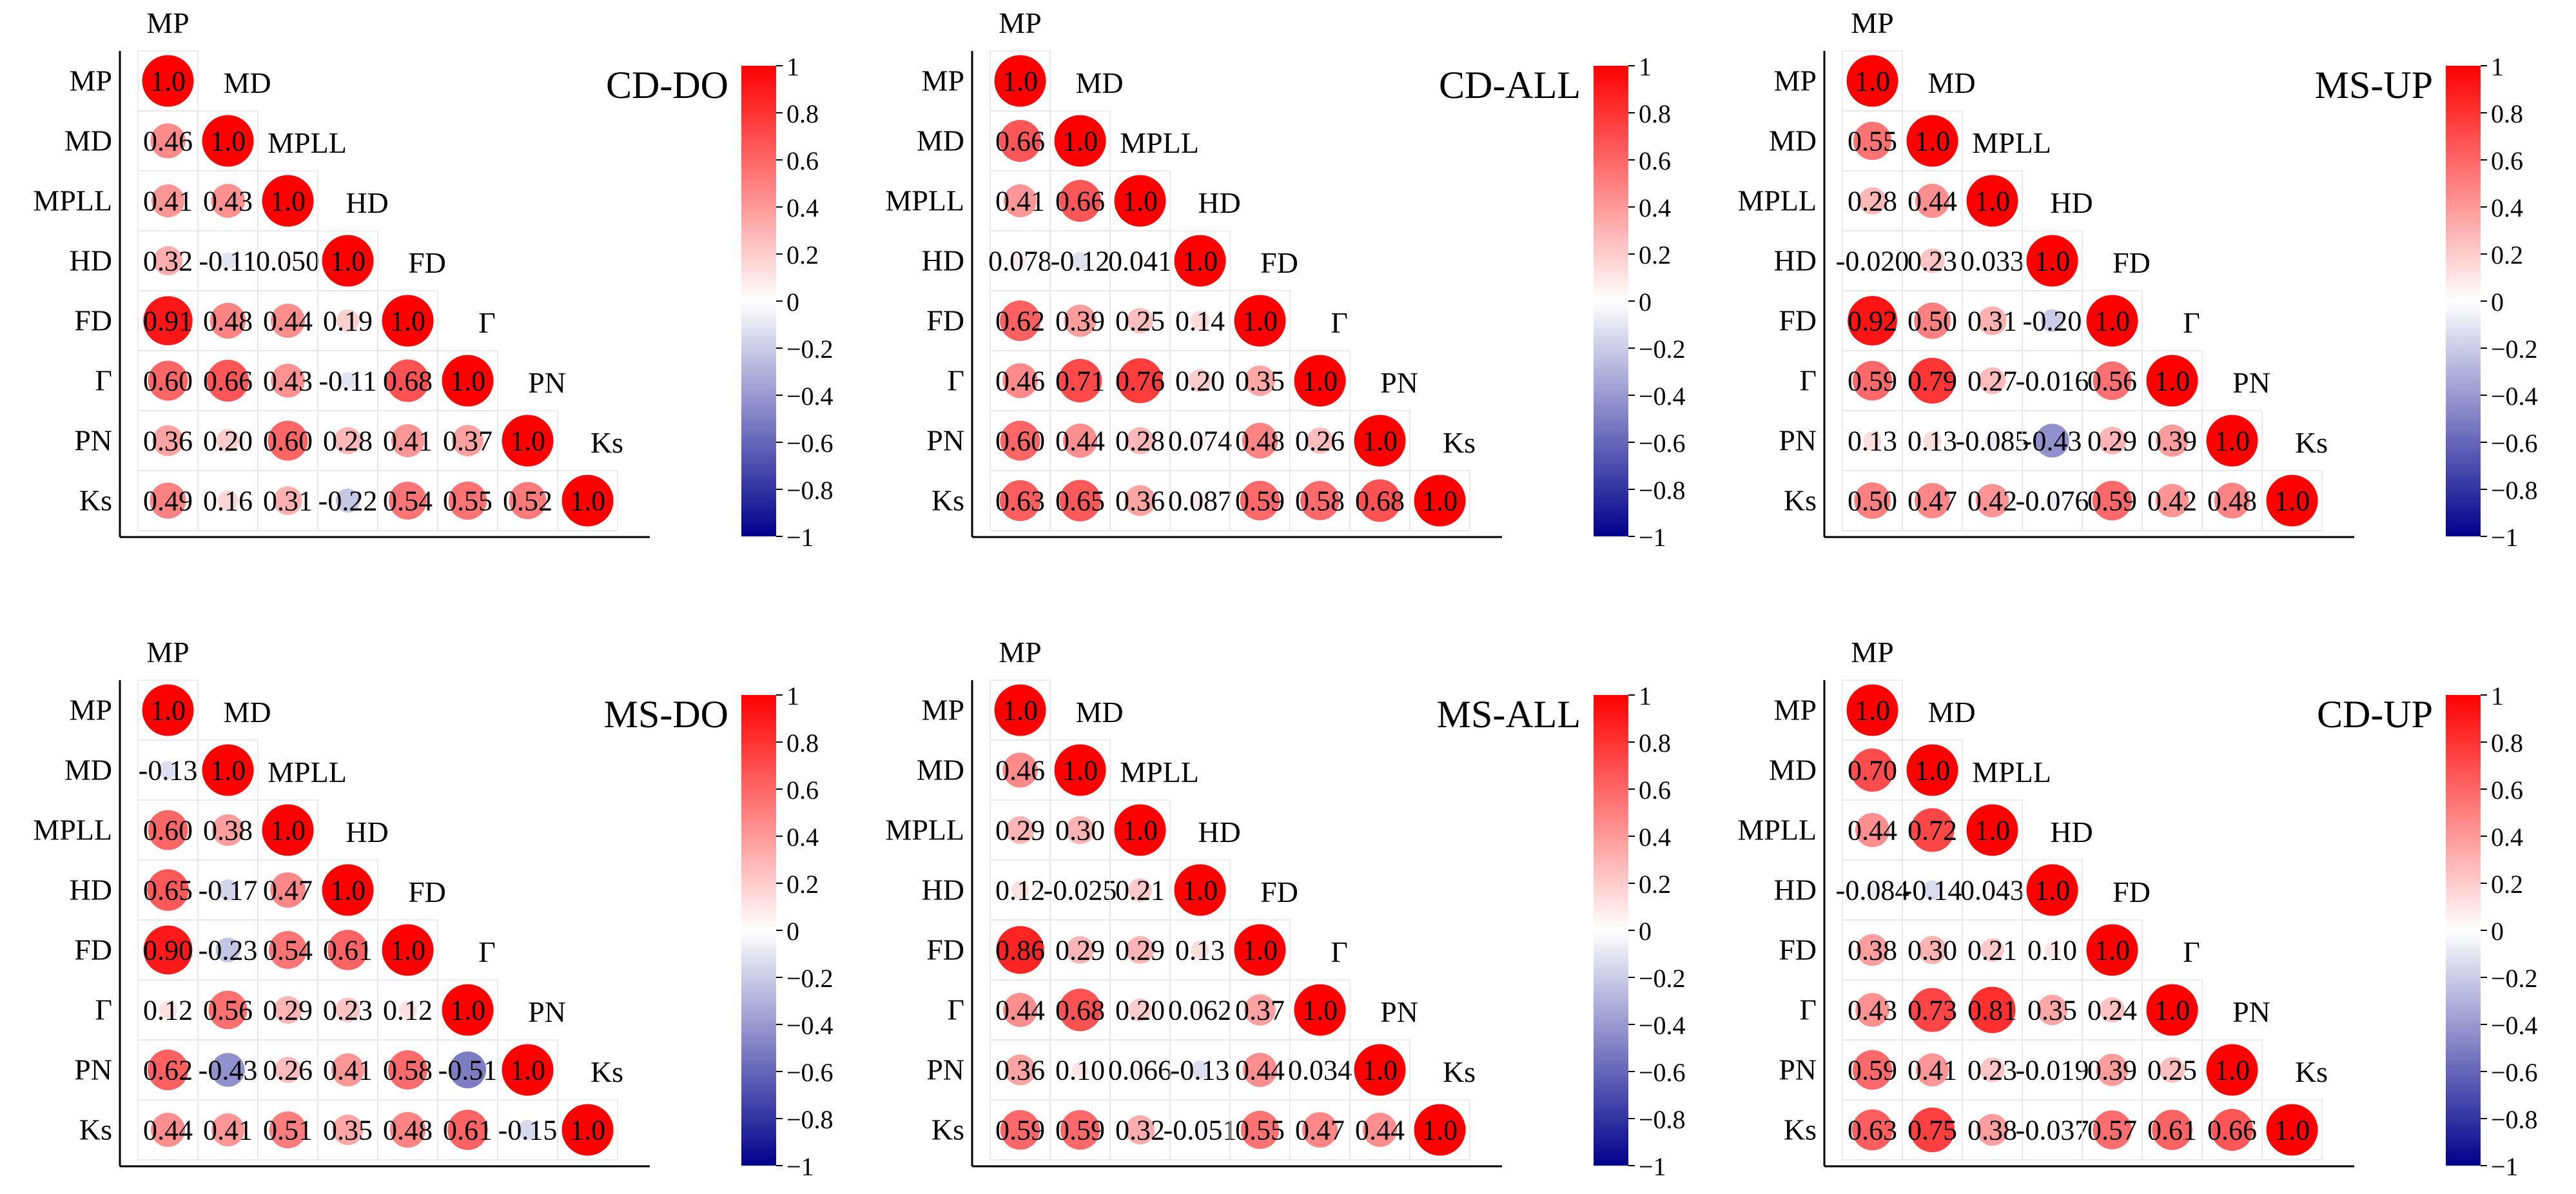 The width and height of the screenshot is (2576, 1194). Describe the element at coordinates (408, 1010) in the screenshot. I see `ms-do-value-gamma-fd: 0.12` at that location.